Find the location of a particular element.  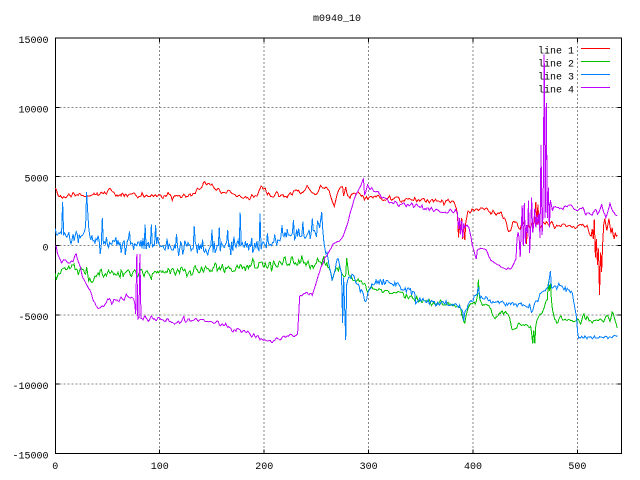

svg-text: line 1 is located at coordinates (556, 52).